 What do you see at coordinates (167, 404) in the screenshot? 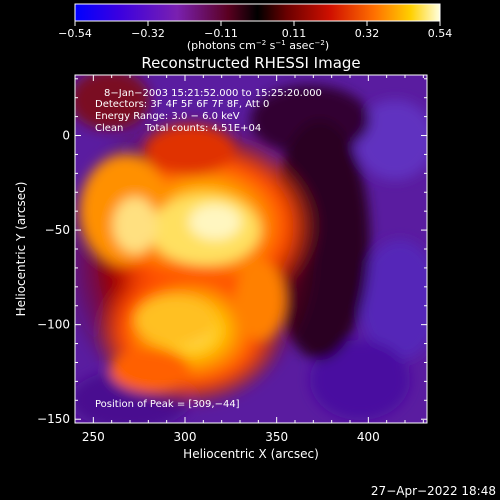
I see `annotation-peak-position: Position of Peak = [309,−44]` at bounding box center [167, 404].